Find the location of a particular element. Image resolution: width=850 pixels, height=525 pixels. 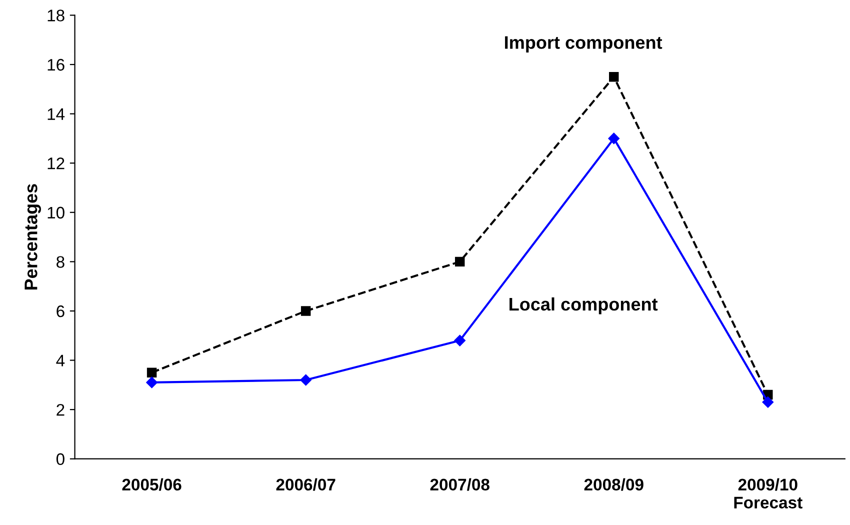

x-tick-label: 2005/06 is located at coordinates (152, 484).